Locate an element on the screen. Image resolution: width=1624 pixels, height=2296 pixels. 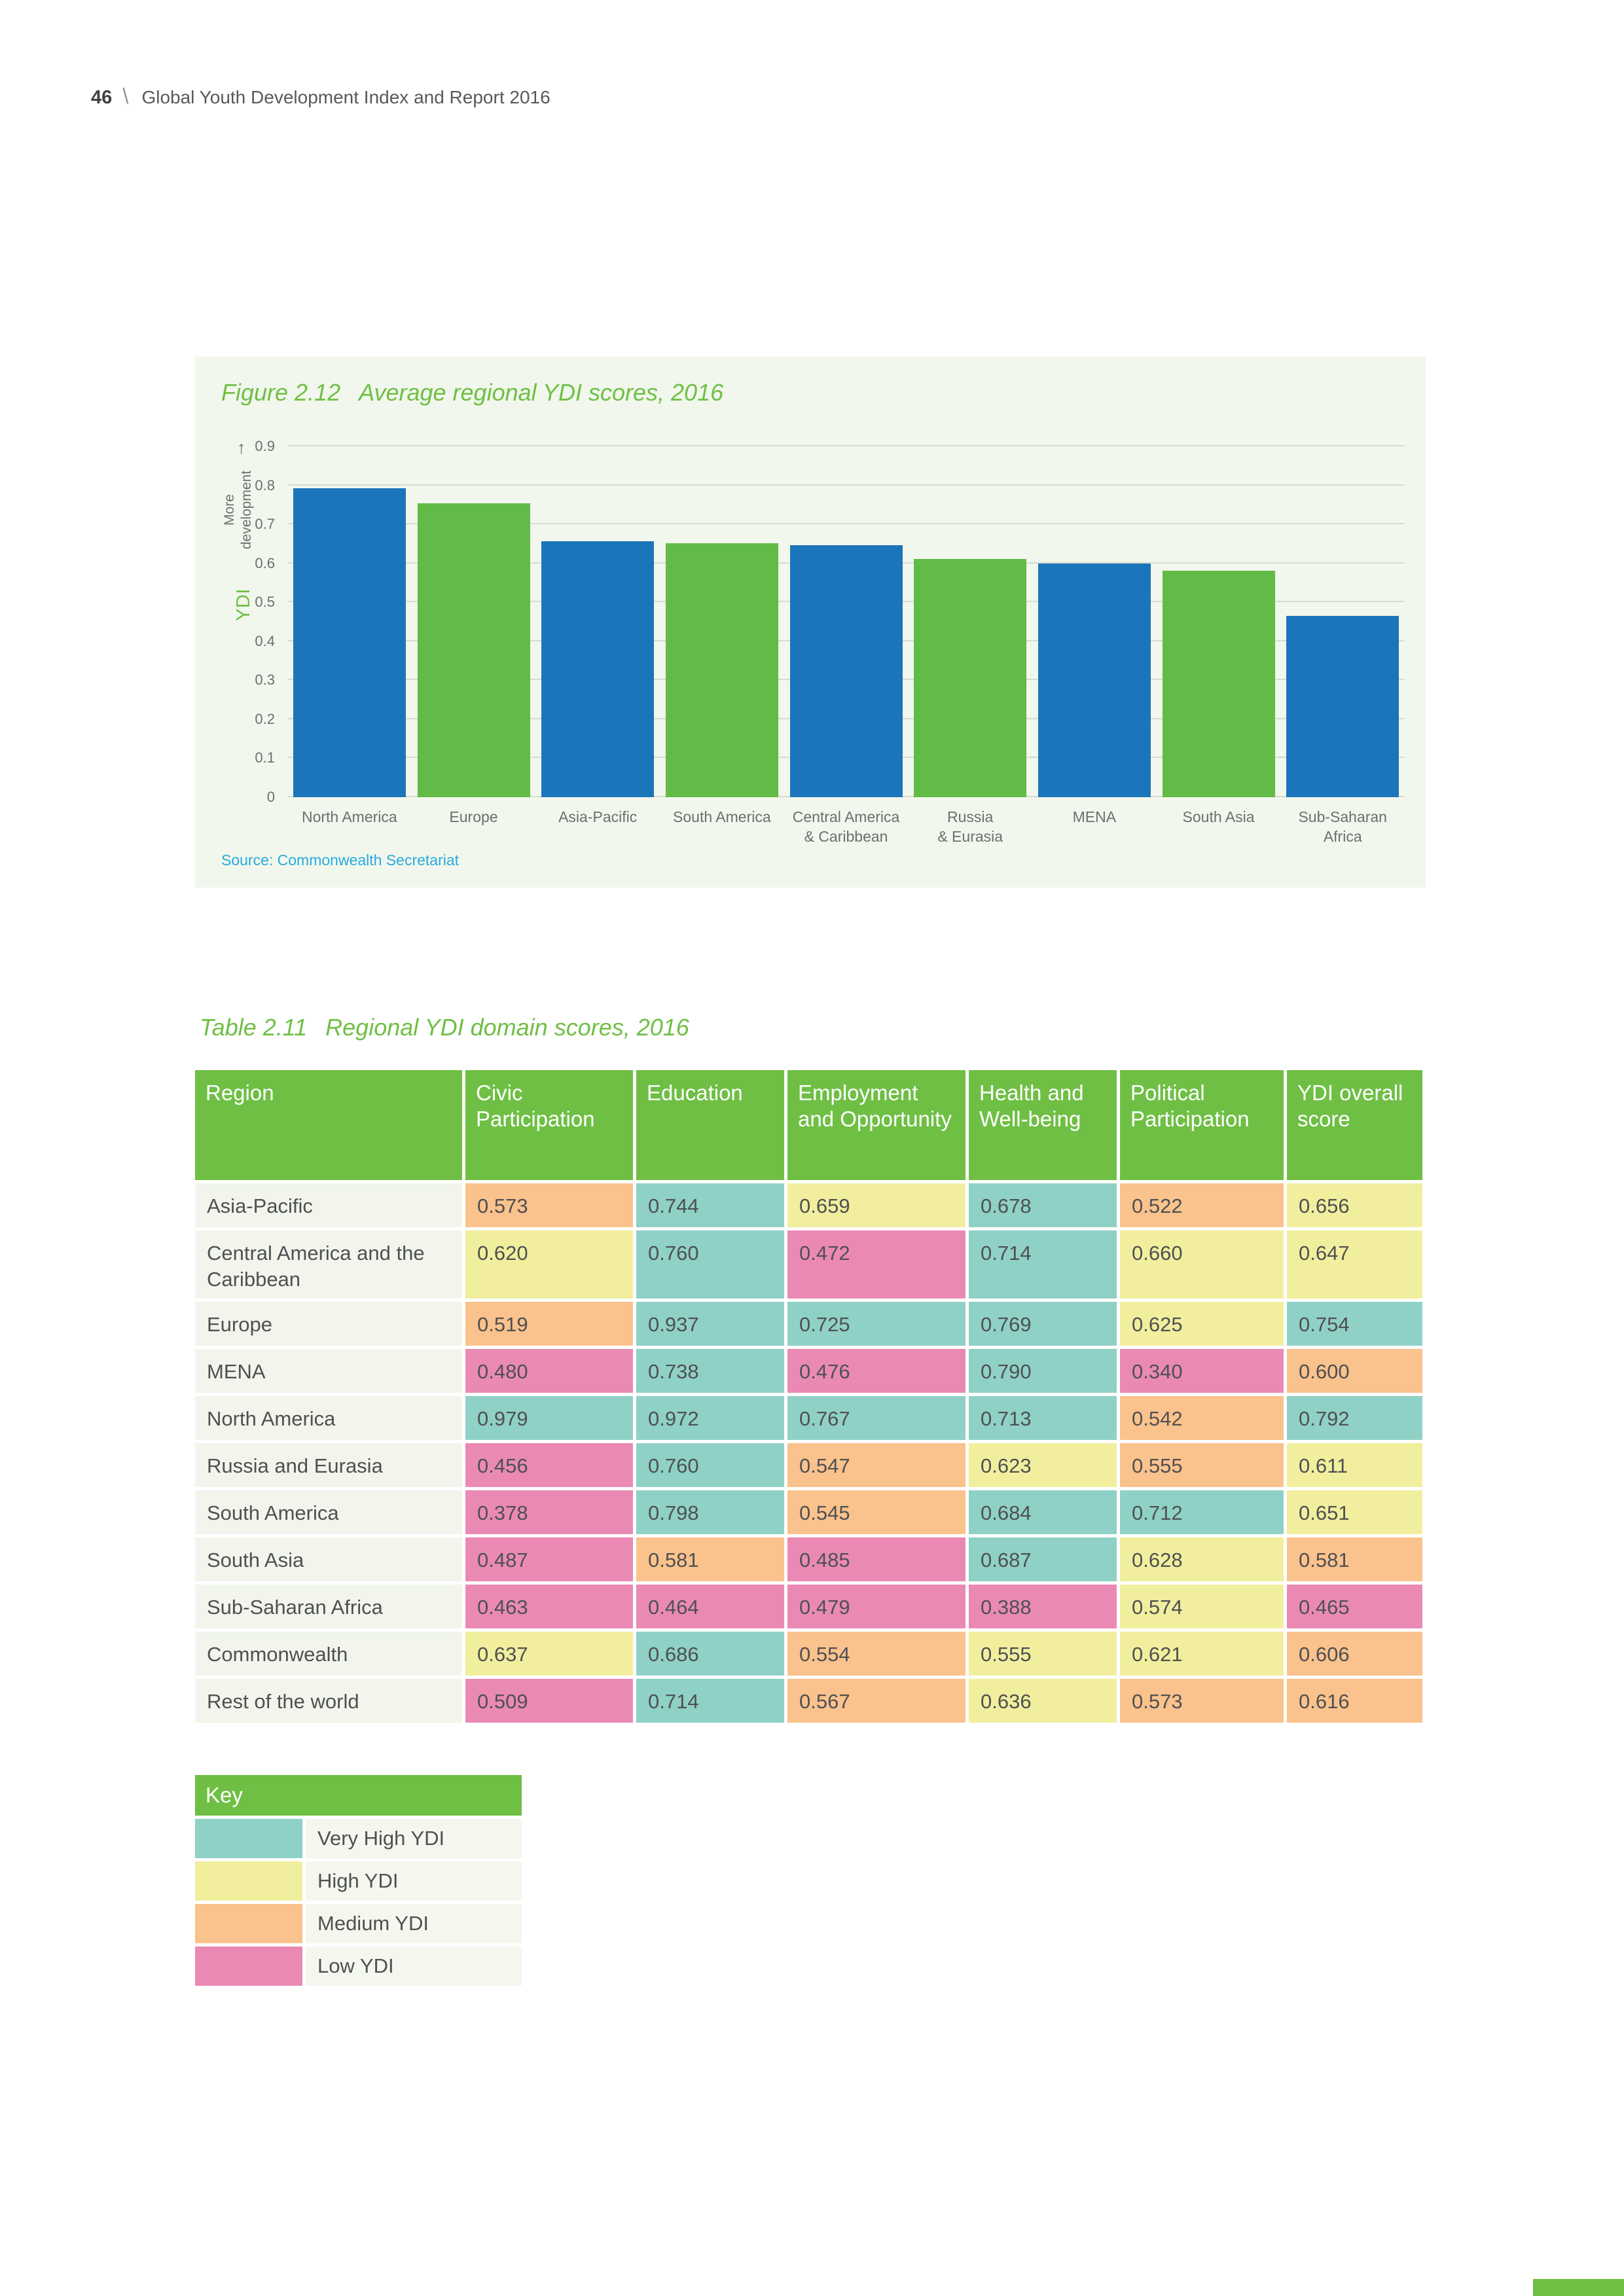
column-header: Health and Well-being is located at coordinates (1043, 1125).